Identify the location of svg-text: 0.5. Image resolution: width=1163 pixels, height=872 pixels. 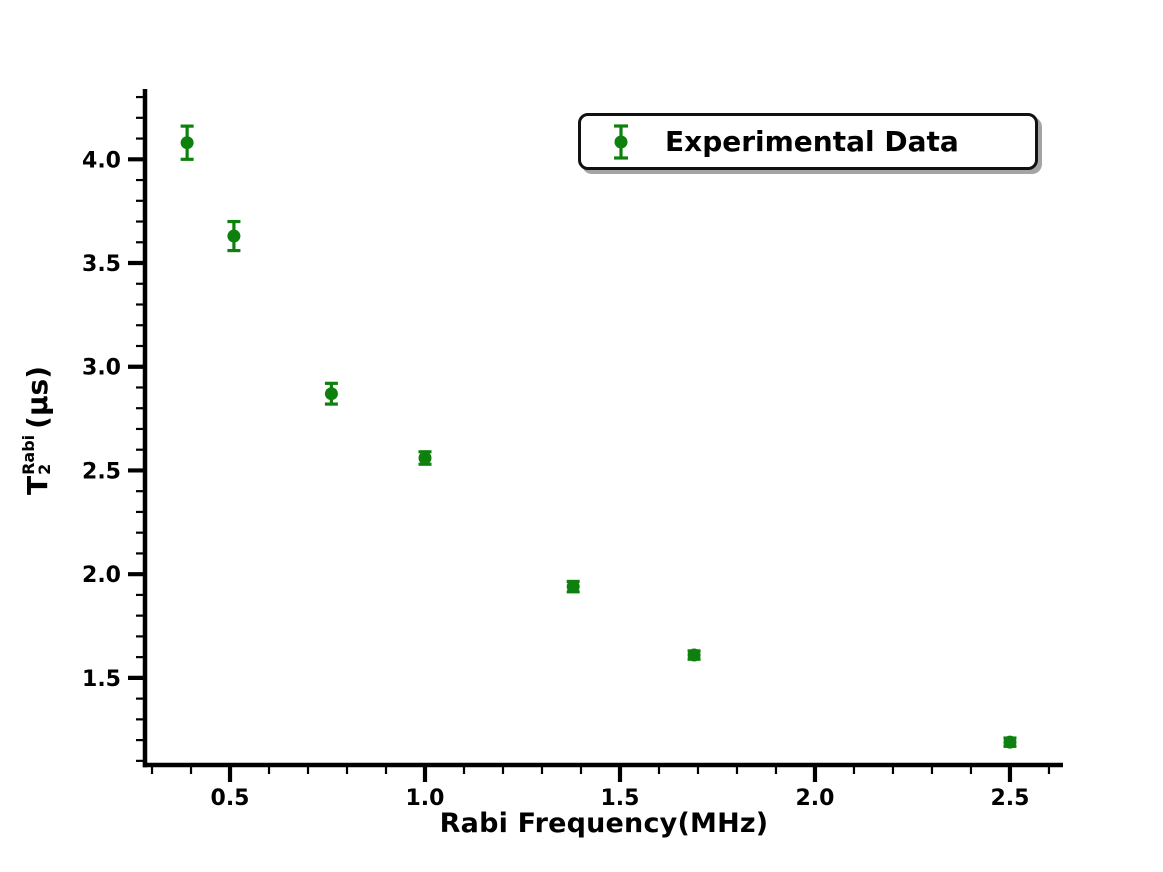
(230, 798).